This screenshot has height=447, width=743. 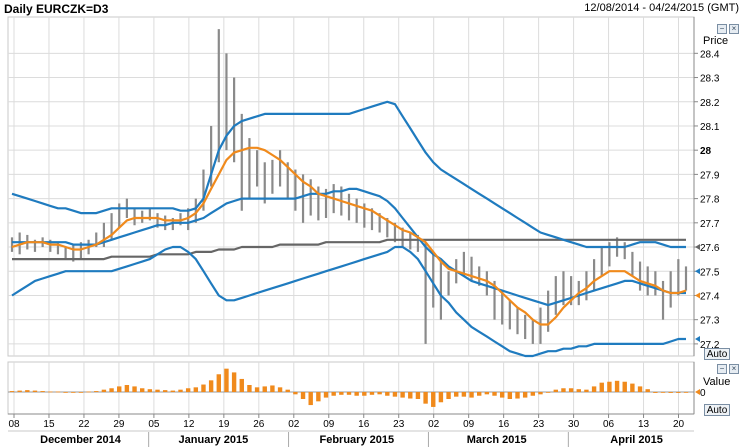 What do you see at coordinates (717, 410) in the screenshot?
I see `value-auto-button: Auto` at bounding box center [717, 410].